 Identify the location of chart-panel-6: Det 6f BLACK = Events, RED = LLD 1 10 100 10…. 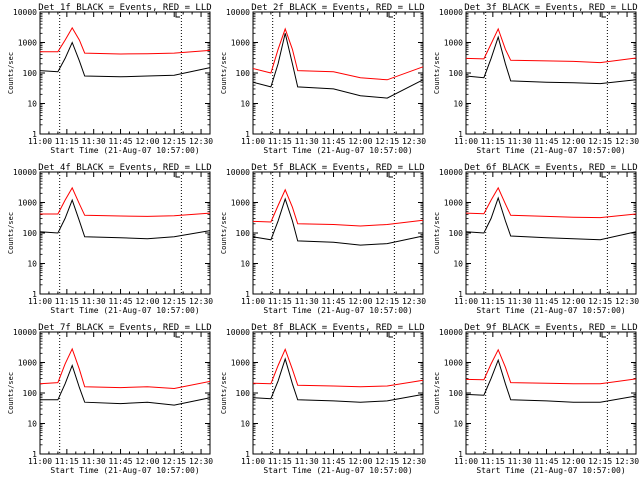
(536, 239).